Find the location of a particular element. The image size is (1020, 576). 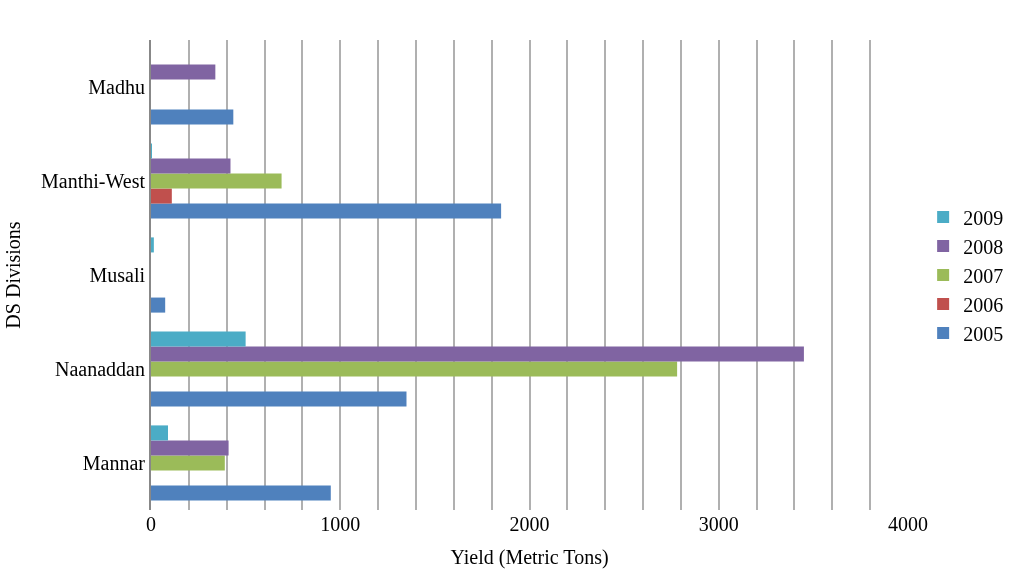

y-axis-title: DS Divisions is located at coordinates (13, 275).